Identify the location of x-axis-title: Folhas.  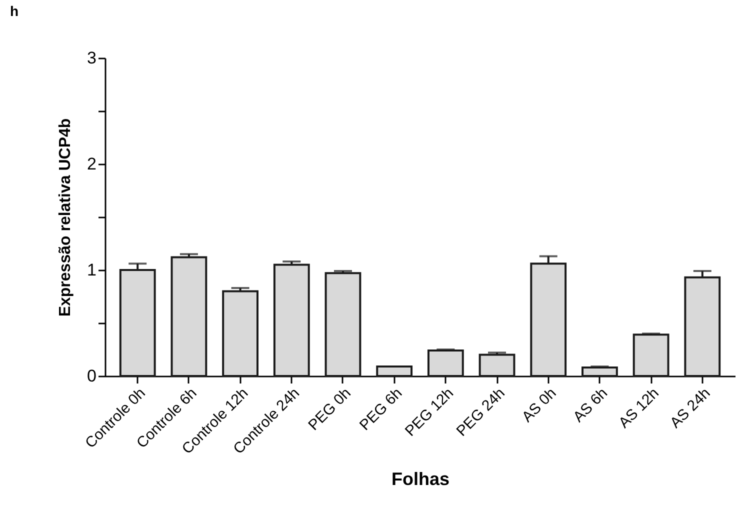
(420, 478).